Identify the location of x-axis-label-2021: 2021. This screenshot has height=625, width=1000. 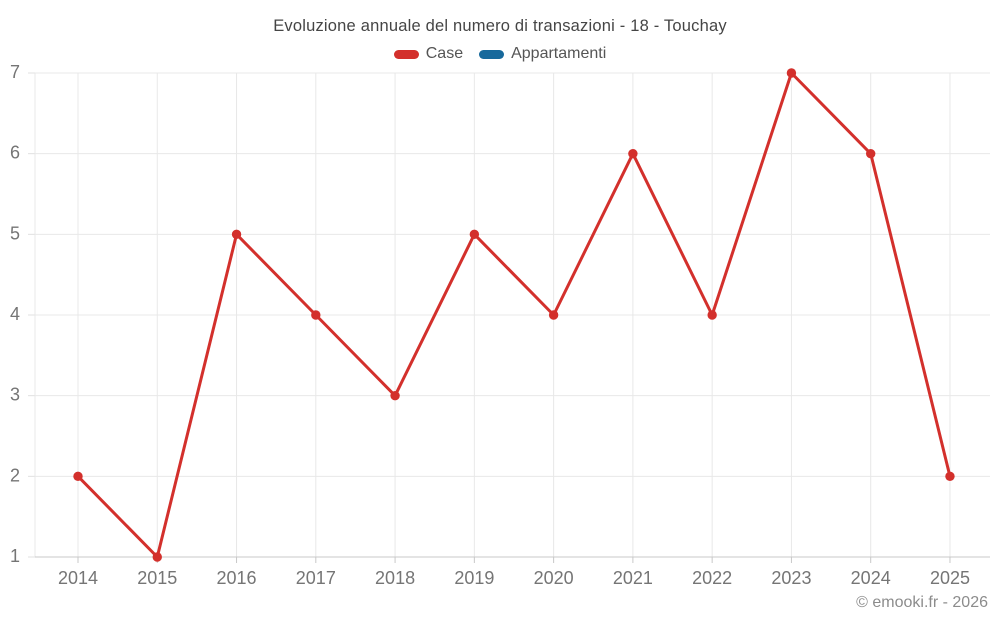
(633, 578).